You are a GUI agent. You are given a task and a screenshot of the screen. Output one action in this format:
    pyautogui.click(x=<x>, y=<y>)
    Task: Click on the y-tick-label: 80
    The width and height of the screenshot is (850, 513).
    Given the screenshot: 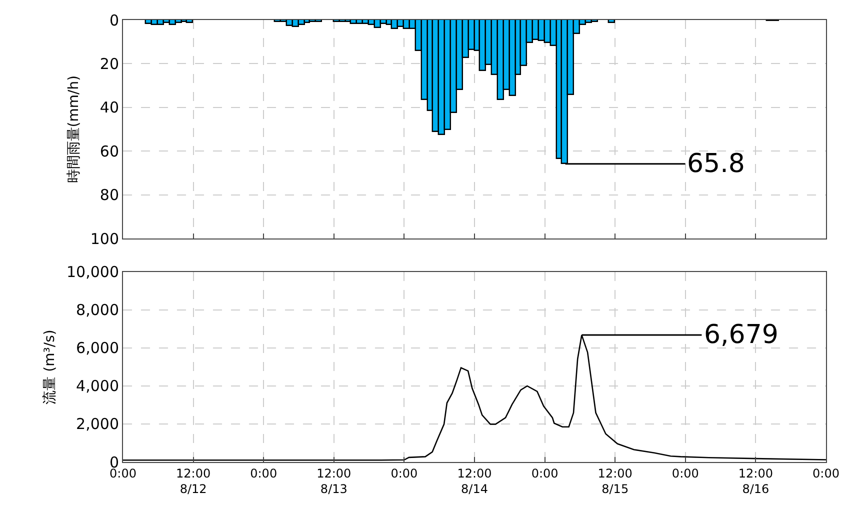 What is the action you would take?
    pyautogui.click(x=109, y=195)
    